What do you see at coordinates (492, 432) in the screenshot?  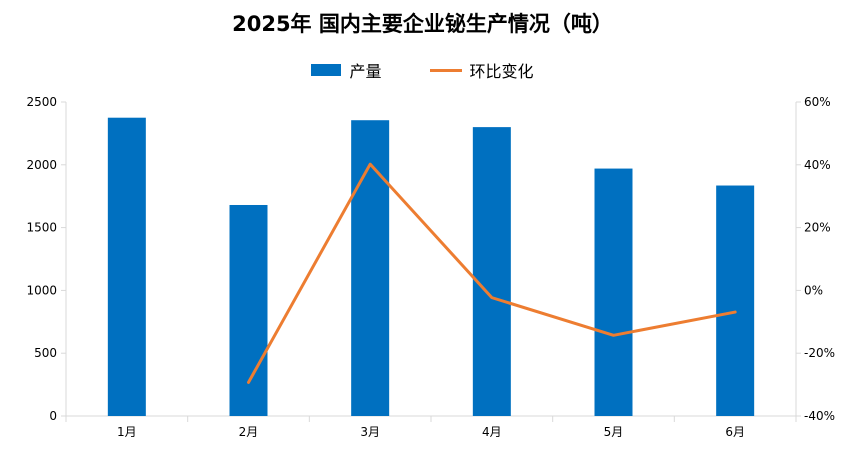 I see `x-tick-label: 4月` at bounding box center [492, 432].